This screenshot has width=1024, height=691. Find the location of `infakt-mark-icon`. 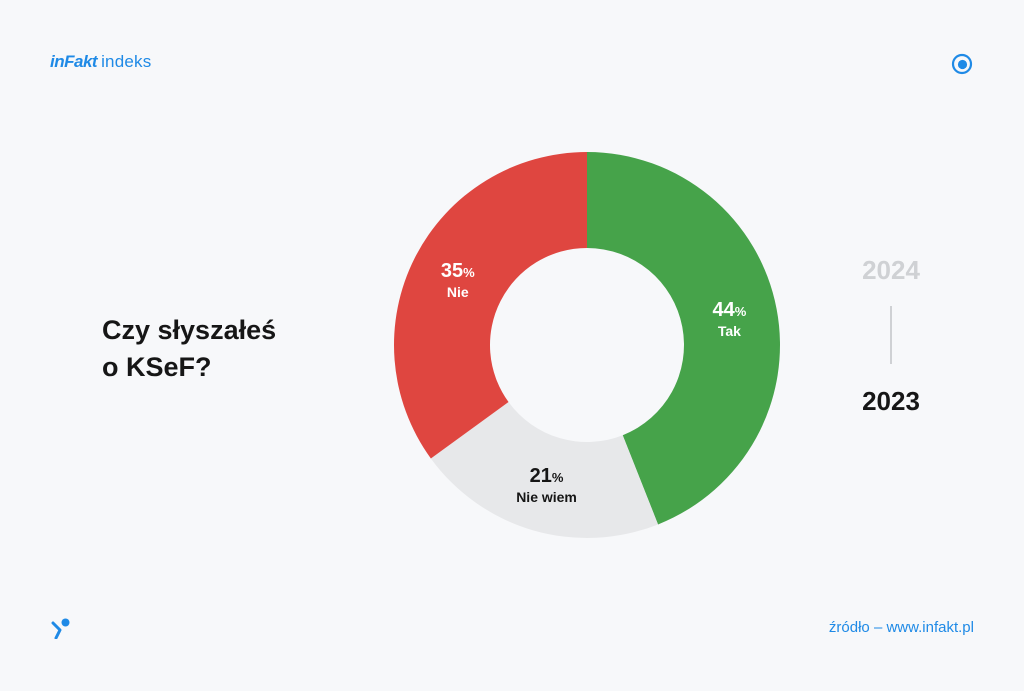

infakt-mark-icon is located at coordinates (60, 628).